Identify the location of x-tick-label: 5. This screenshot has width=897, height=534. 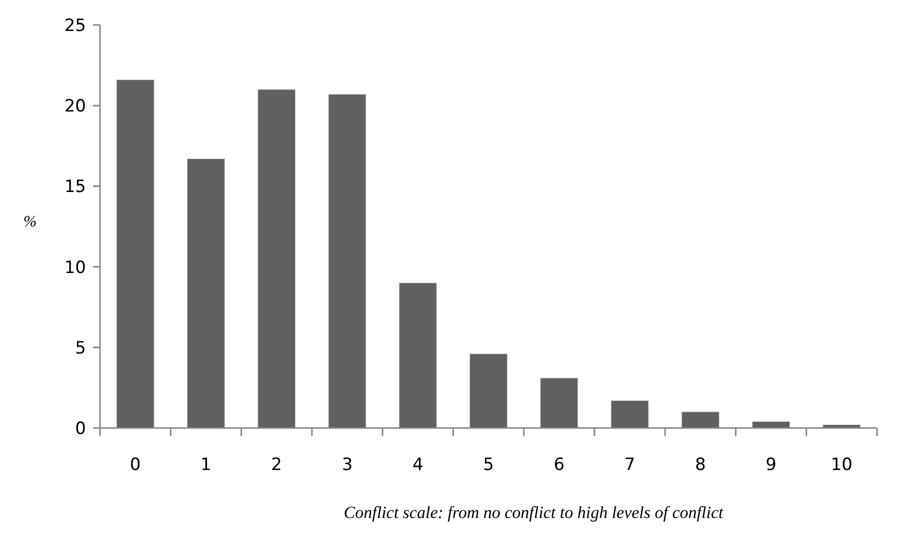
(488, 465).